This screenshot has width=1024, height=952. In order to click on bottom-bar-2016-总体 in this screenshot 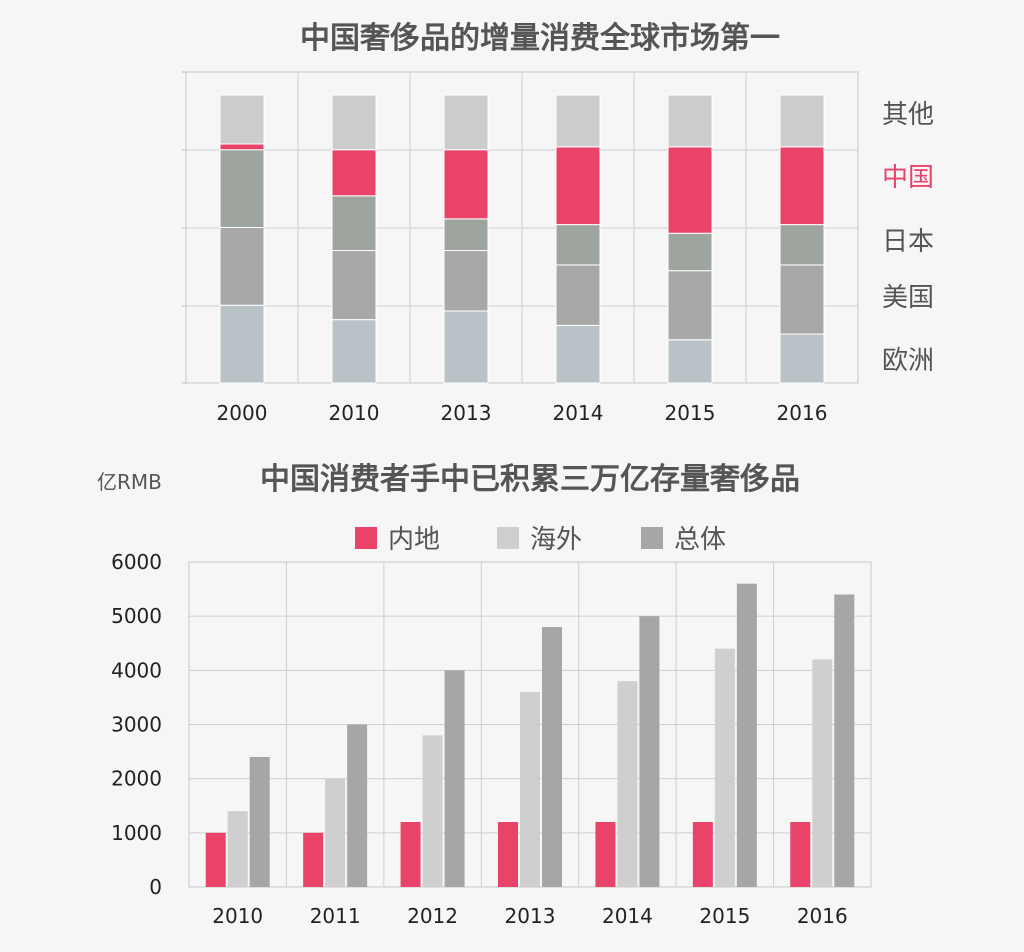, I will do `click(844, 740)`.